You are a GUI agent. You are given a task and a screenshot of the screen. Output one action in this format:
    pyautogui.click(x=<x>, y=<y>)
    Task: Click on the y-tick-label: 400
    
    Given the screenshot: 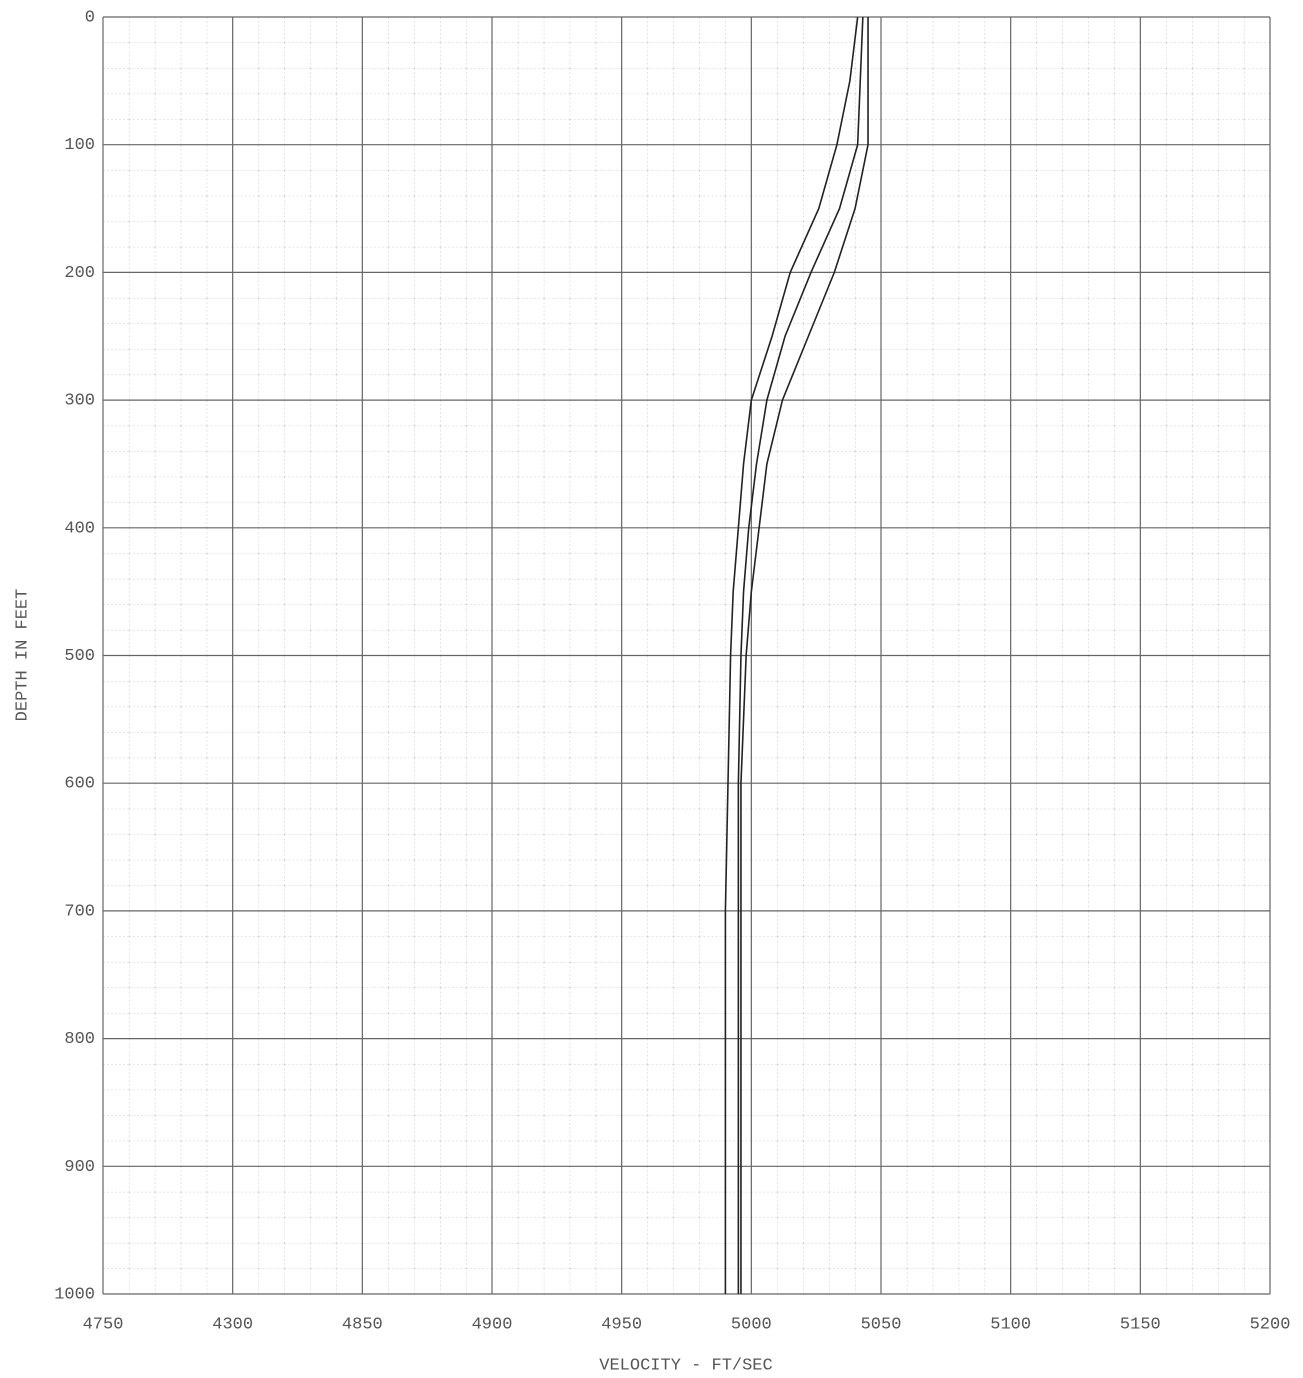 What is the action you would take?
    pyautogui.click(x=79, y=528)
    